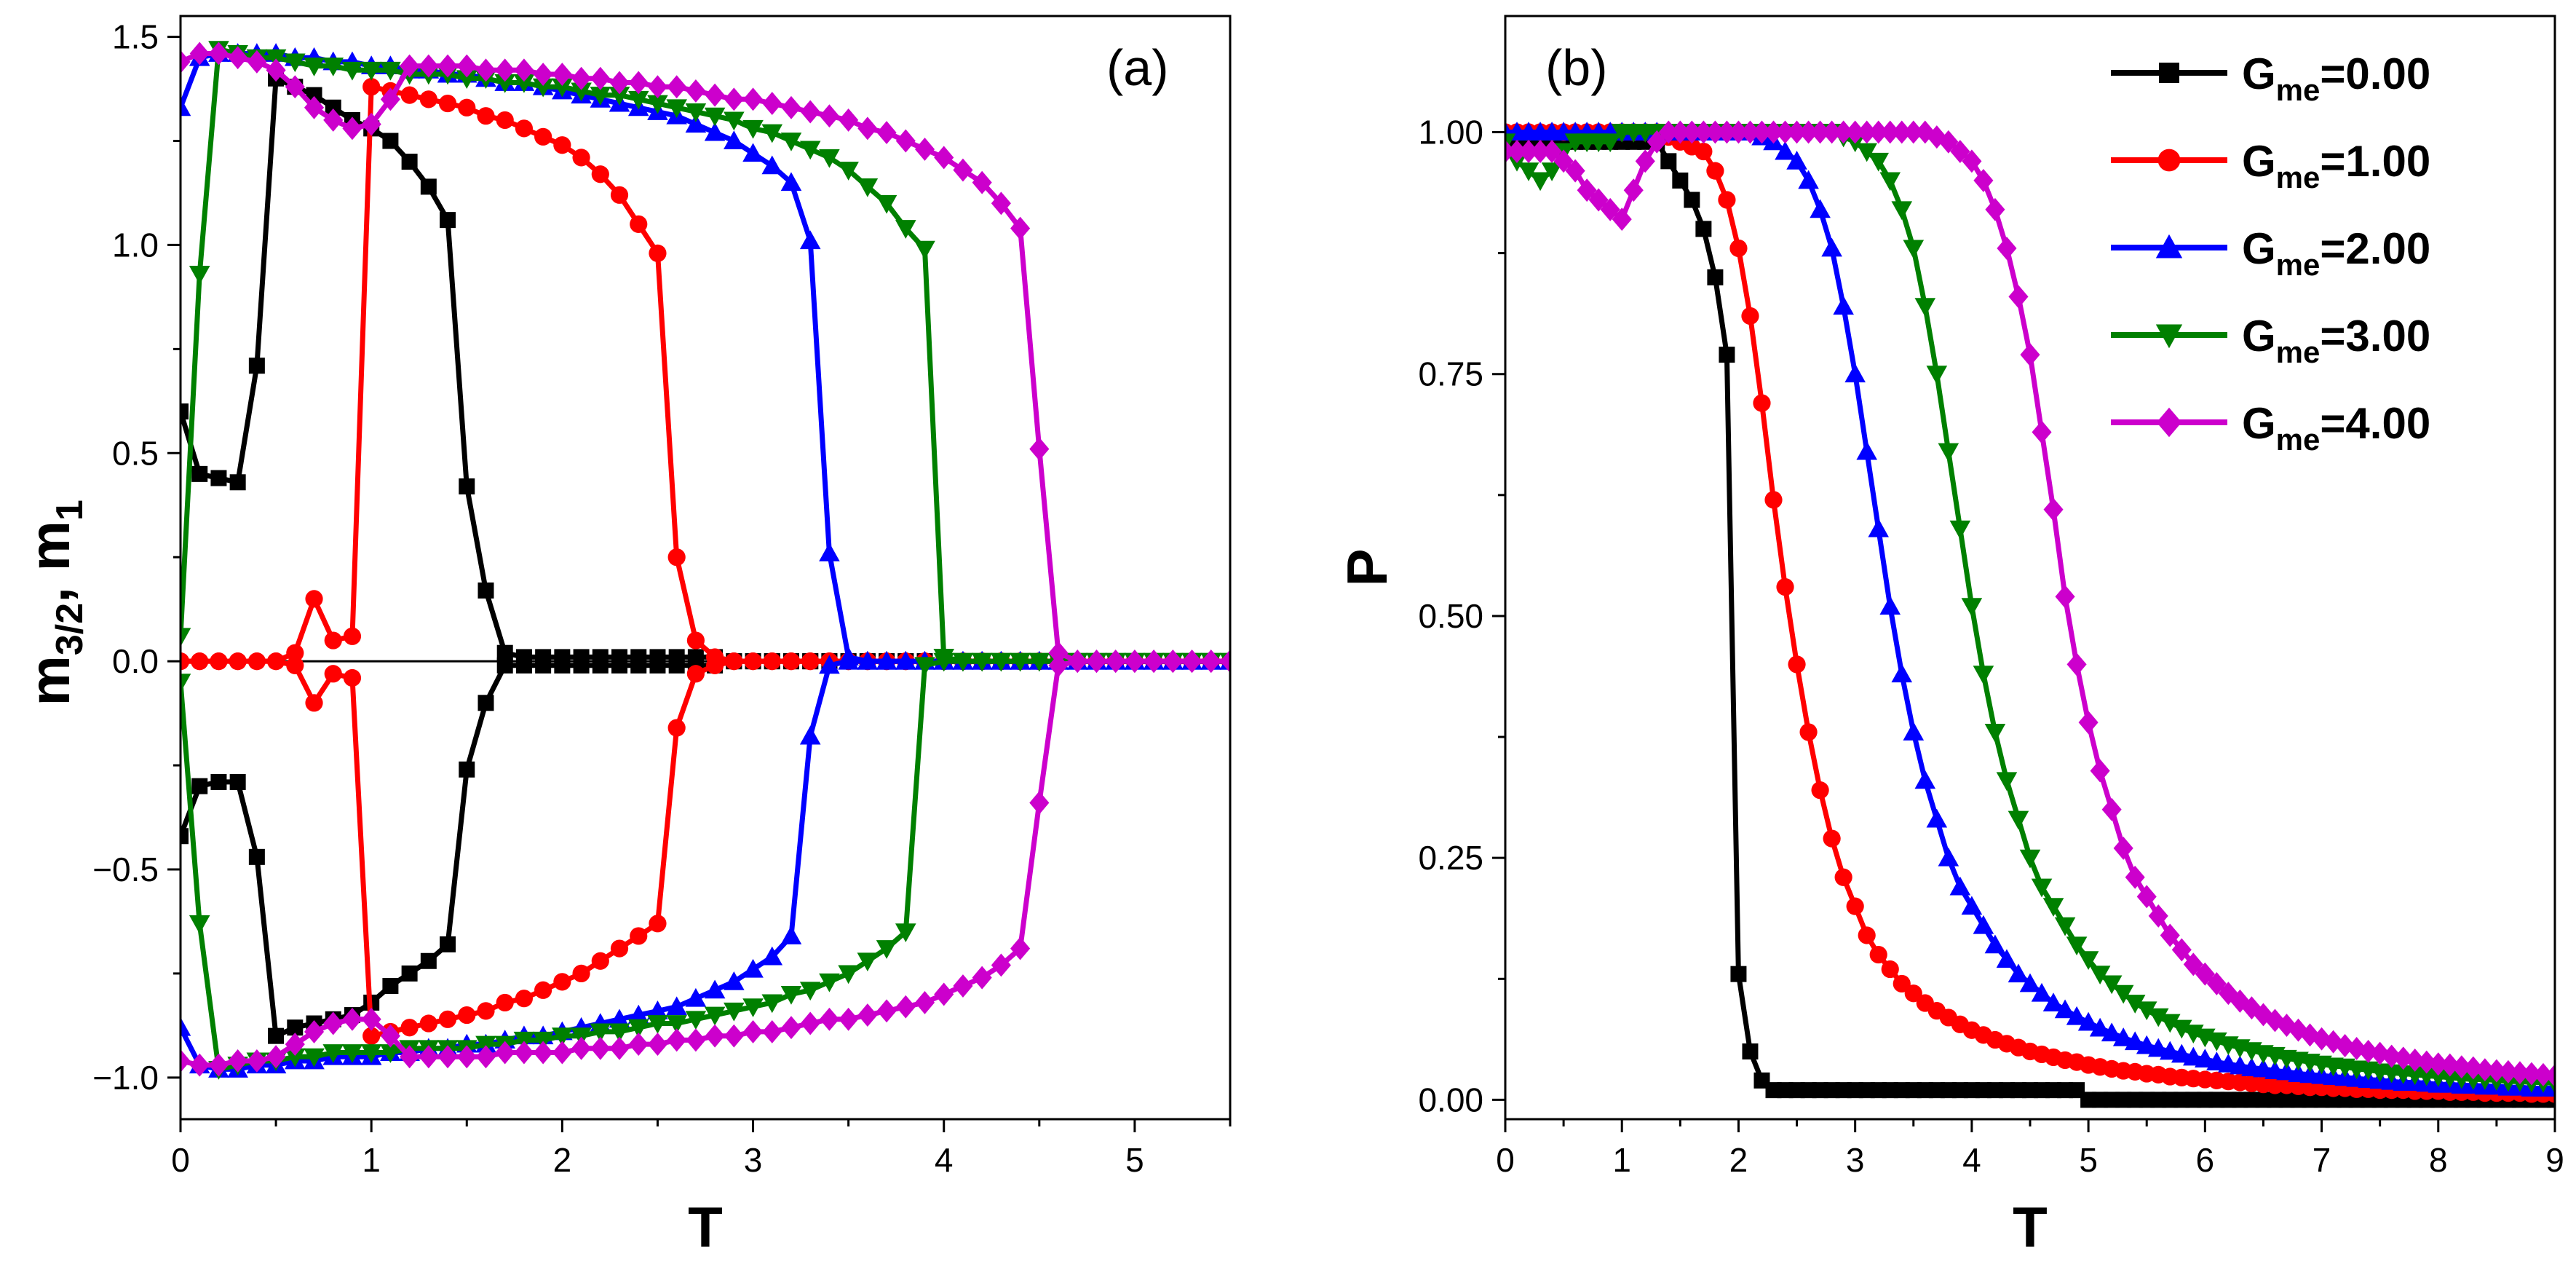  Describe the element at coordinates (180, 1160) in the screenshot. I see `panel-a-x-tick-label: 0` at that location.